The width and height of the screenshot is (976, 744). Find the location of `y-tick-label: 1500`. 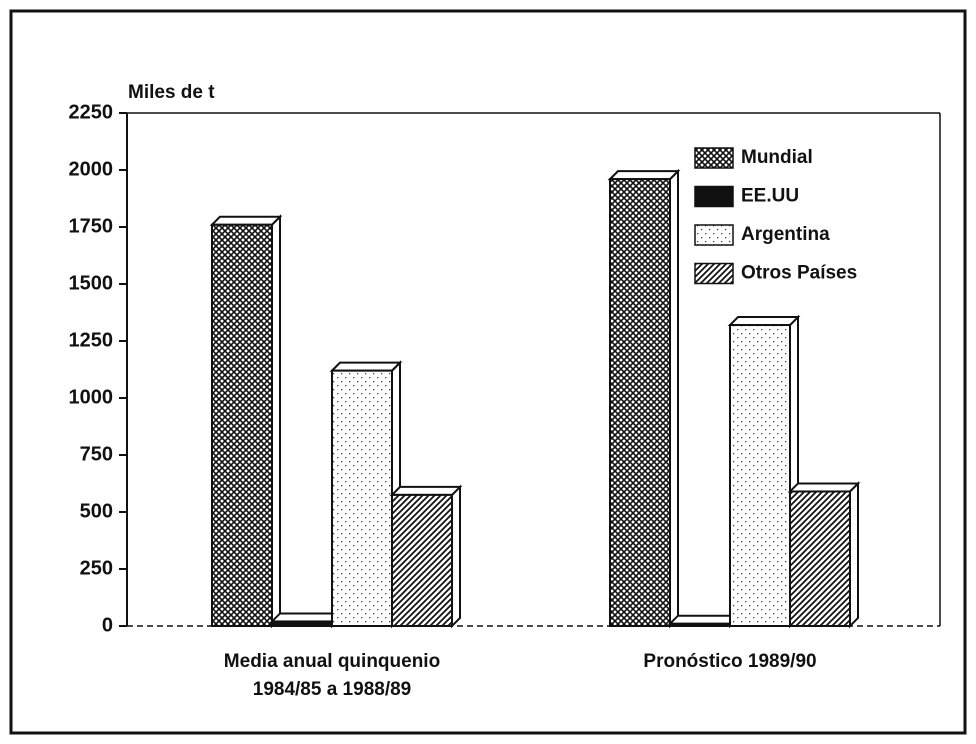

y-tick-label: 1500 is located at coordinates (91, 283).